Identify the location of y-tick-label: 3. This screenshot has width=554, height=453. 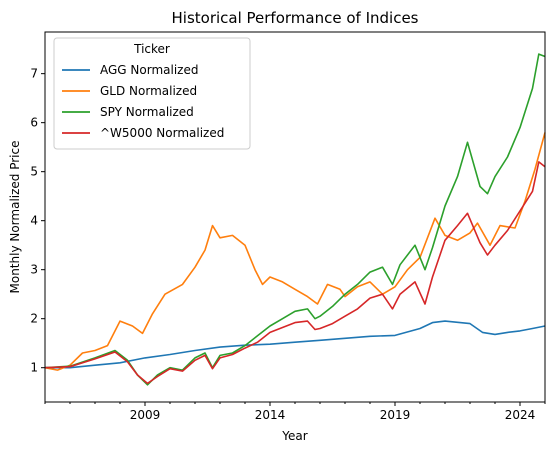
(34, 270).